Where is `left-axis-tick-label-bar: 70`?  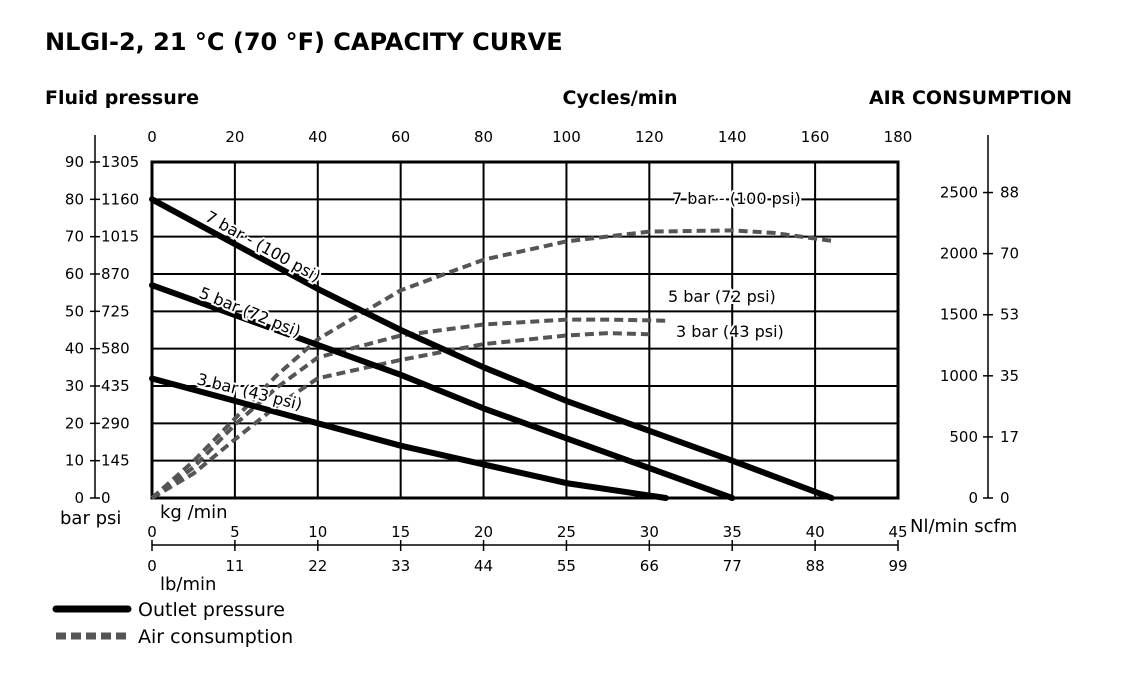
left-axis-tick-label-bar: 70 is located at coordinates (74, 237).